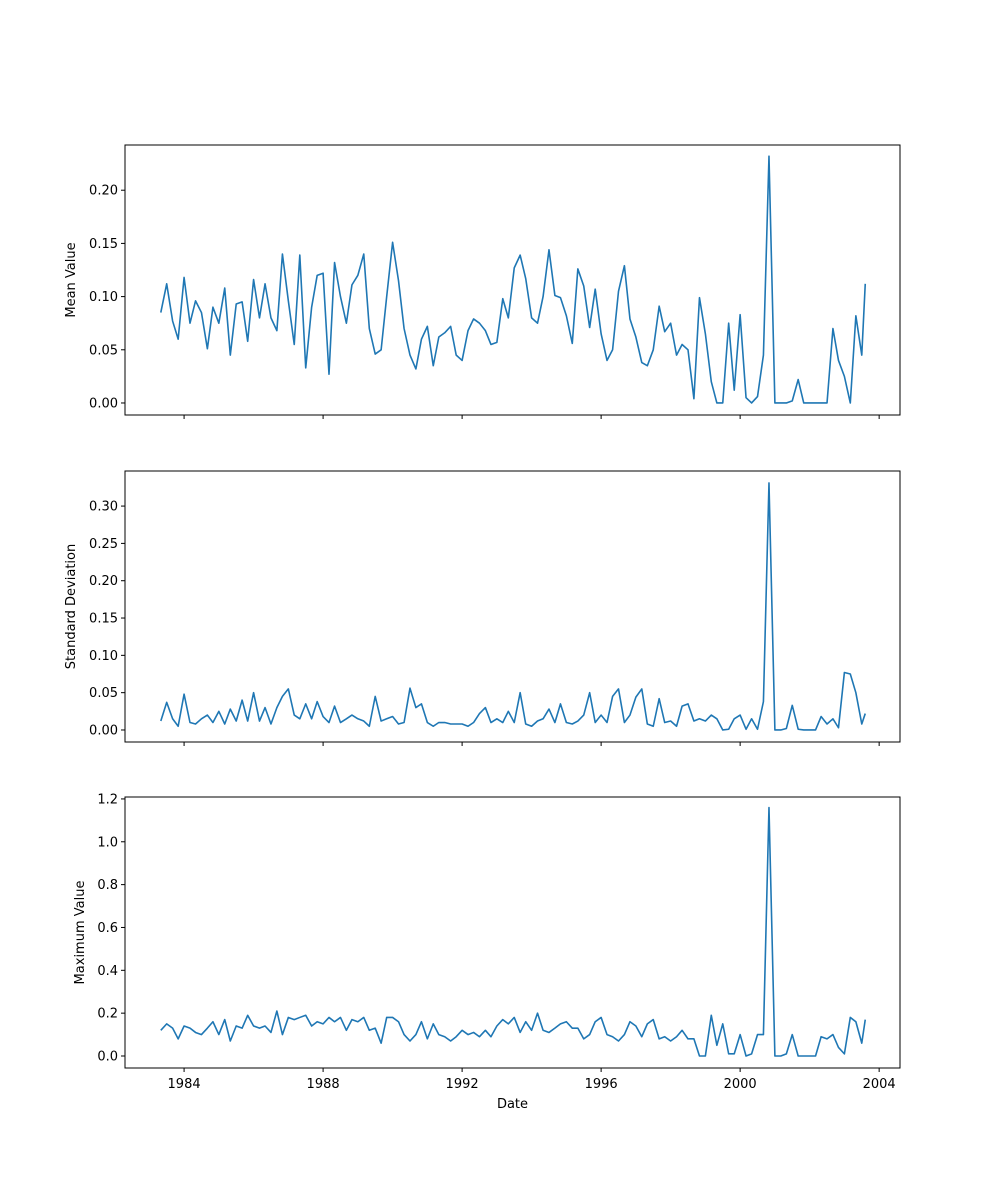 This screenshot has height=1200, width=1000. I want to click on x-axis-label: Date, so click(512, 1104).